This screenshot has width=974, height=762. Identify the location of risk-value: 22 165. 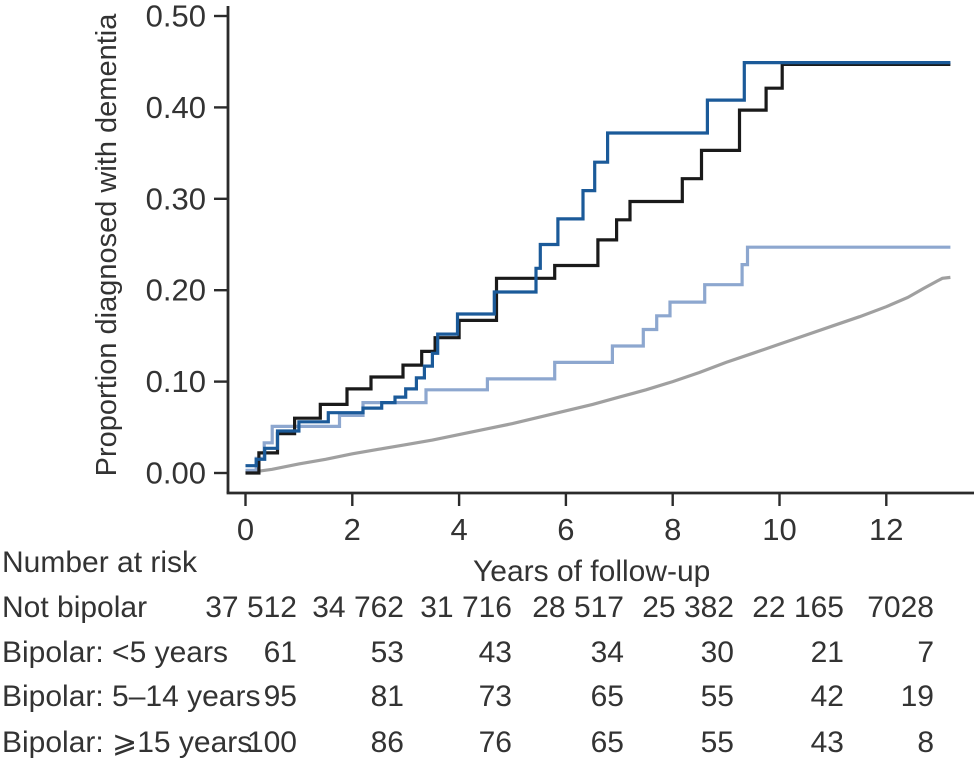
(798, 607).